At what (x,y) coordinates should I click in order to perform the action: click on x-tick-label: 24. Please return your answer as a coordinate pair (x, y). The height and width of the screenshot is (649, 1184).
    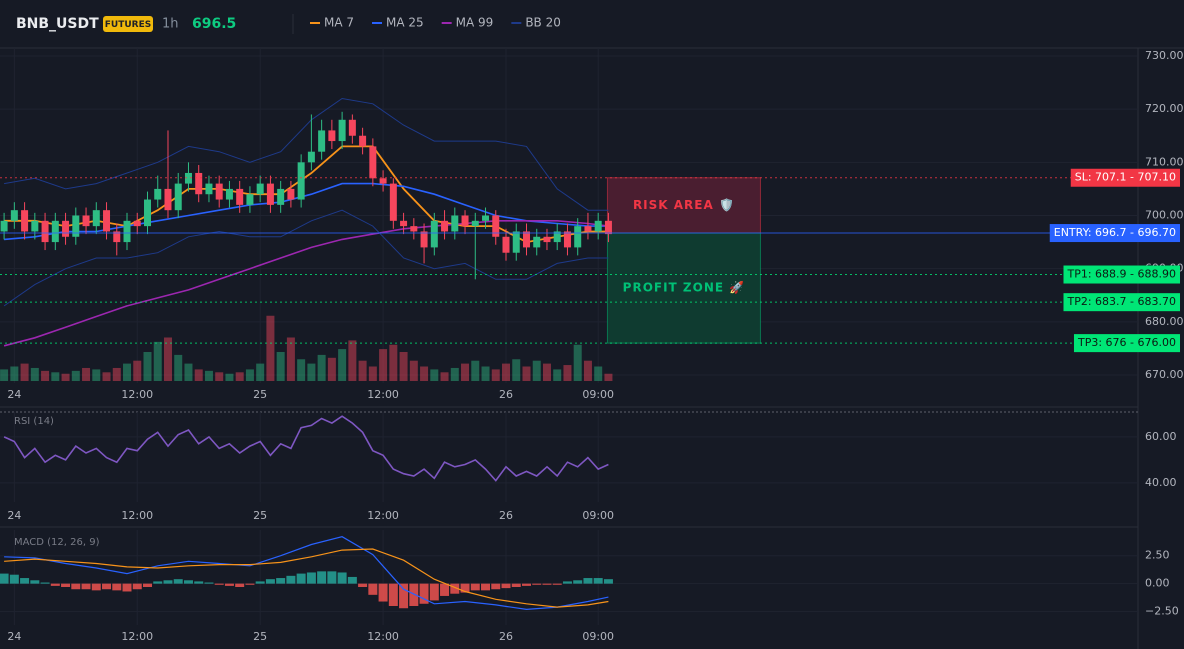
    Looking at the image, I should click on (14, 636).